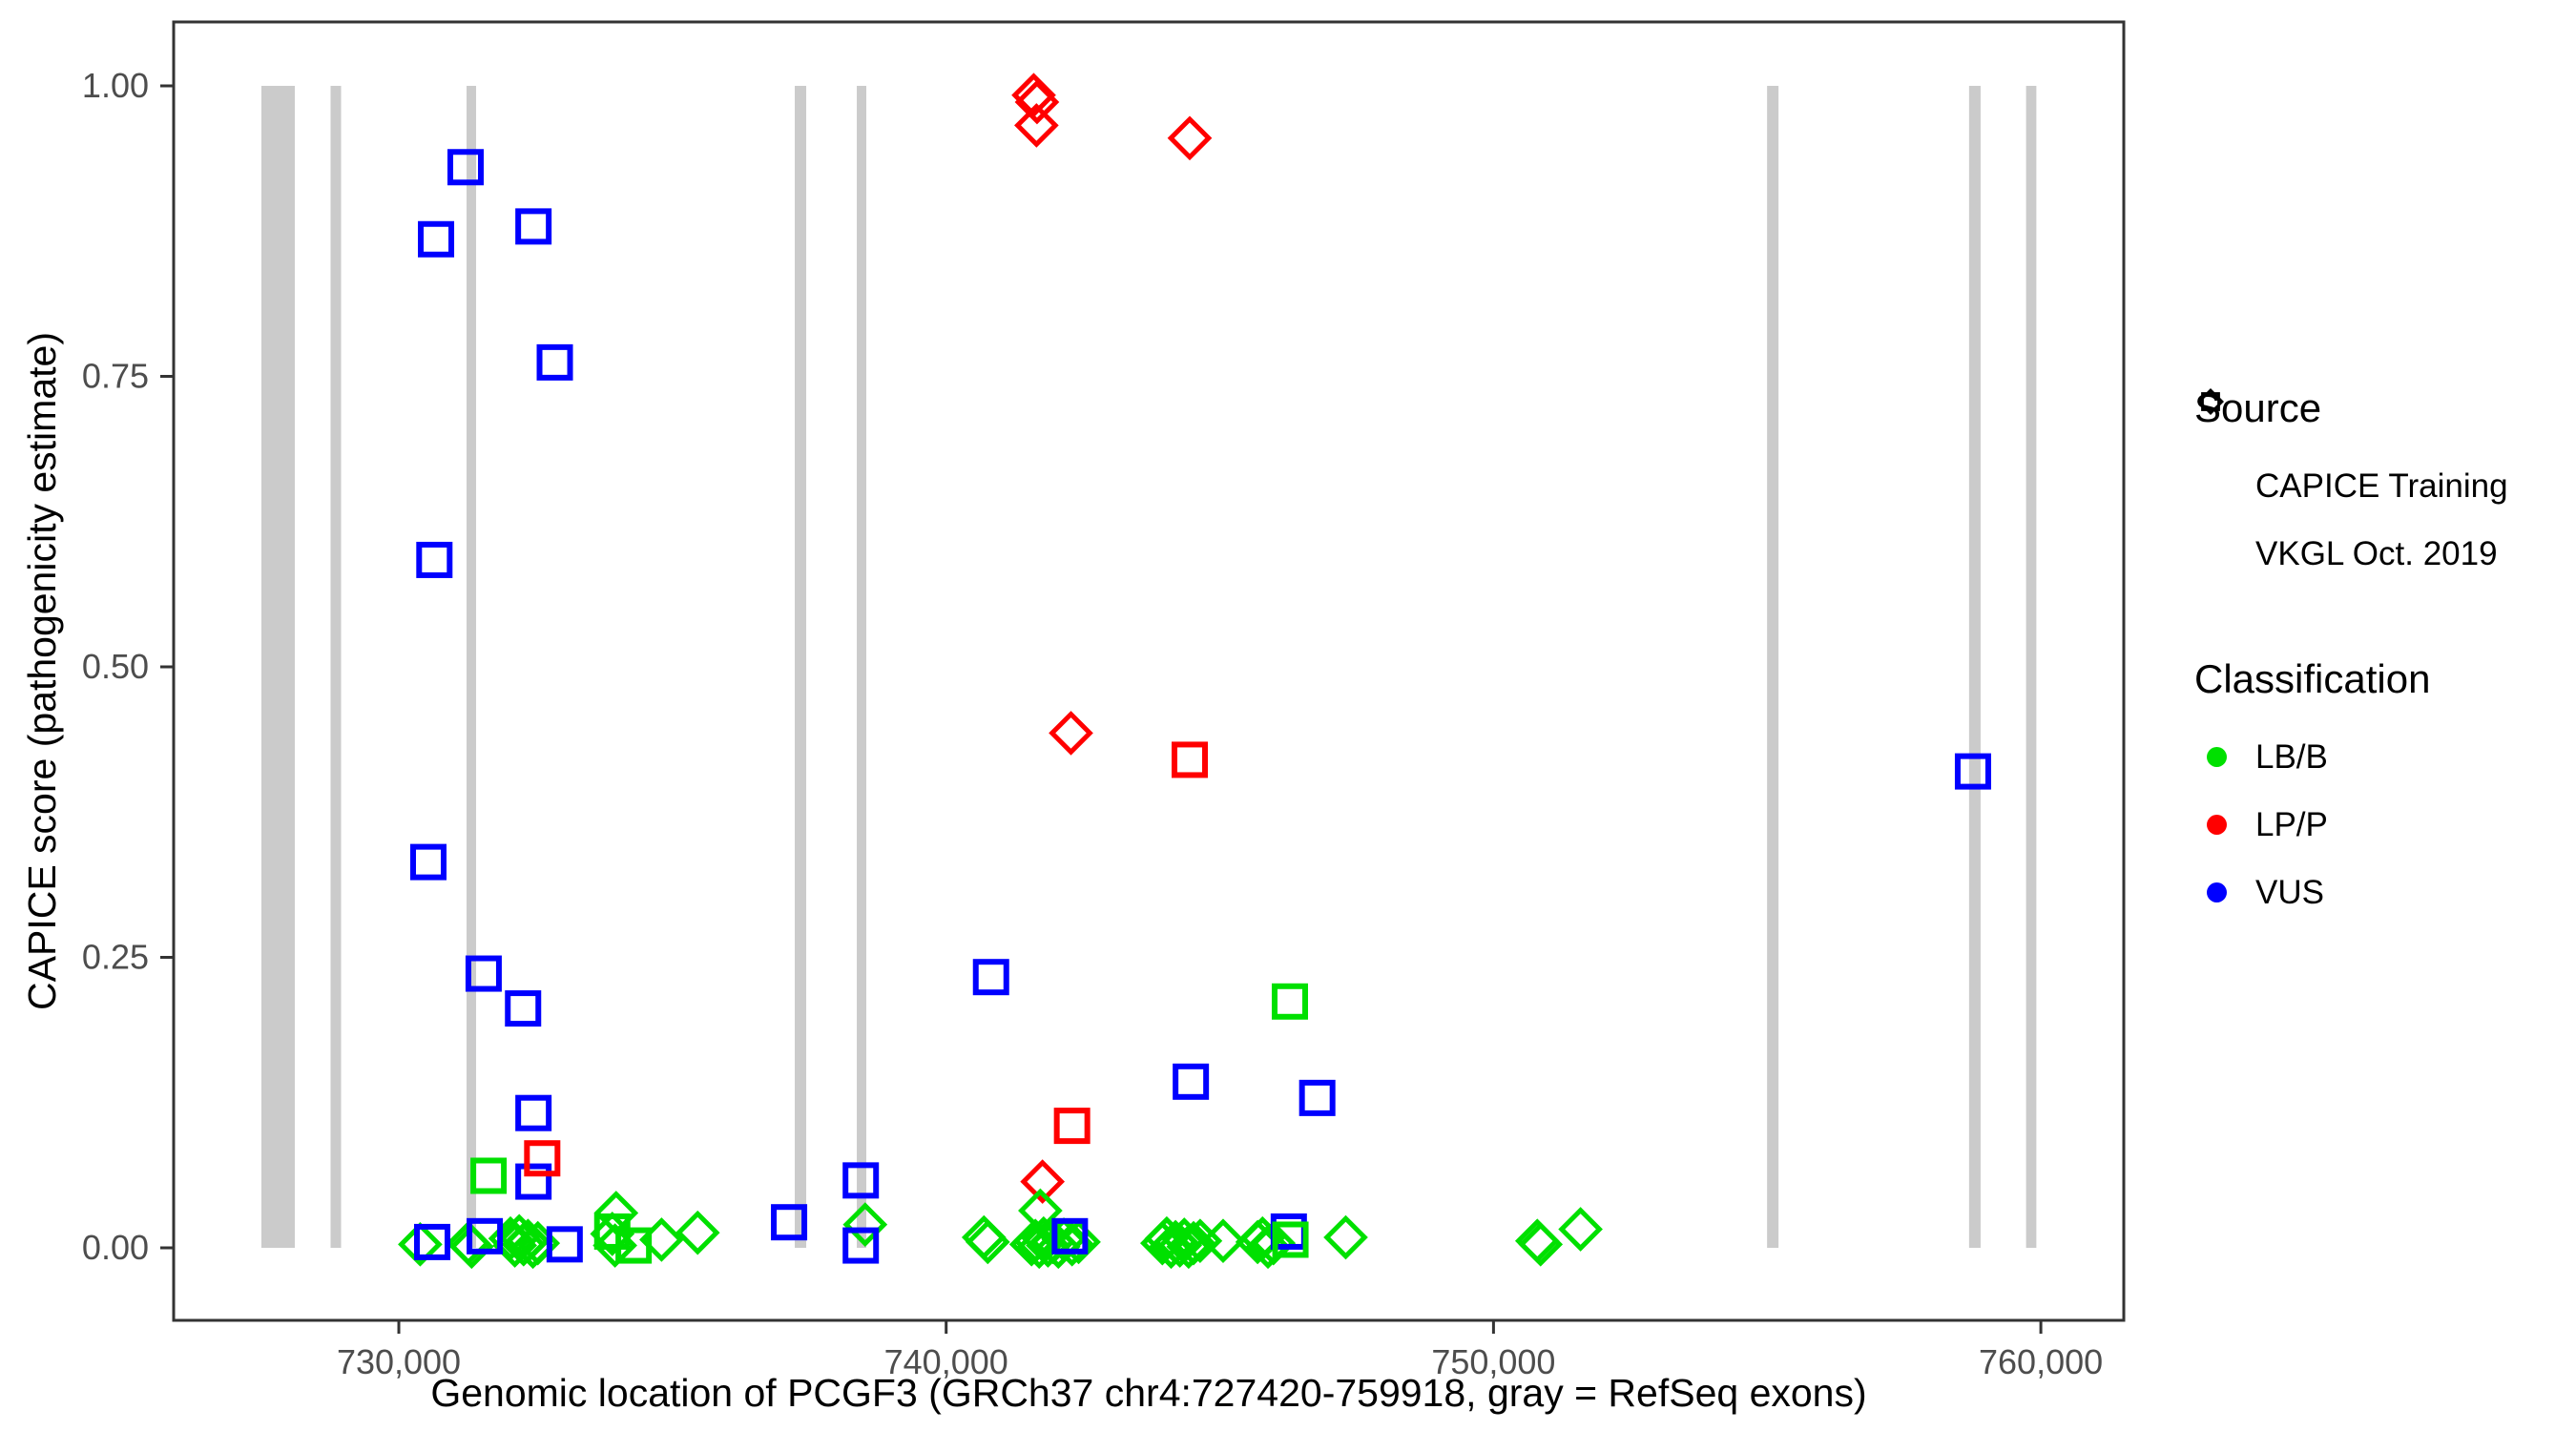  I want to click on y-axis-tick-label: 0.75, so click(115, 375).